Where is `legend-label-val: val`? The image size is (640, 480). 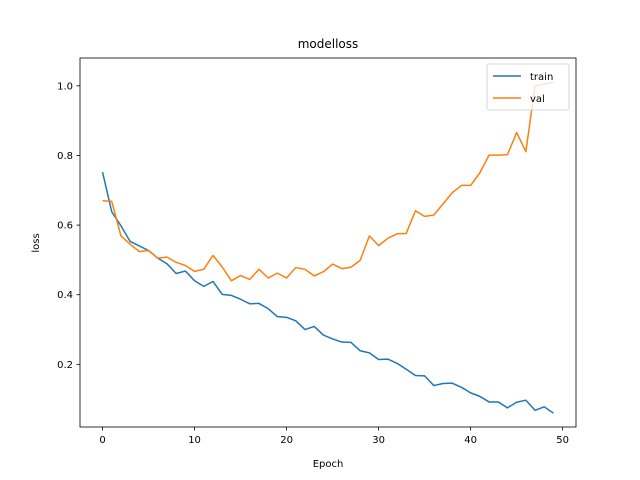 legend-label-val: val is located at coordinates (537, 99).